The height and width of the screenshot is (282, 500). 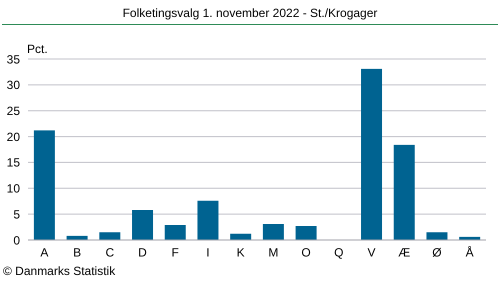 What do you see at coordinates (470, 253) in the screenshot?
I see `x-tick-label: Å` at bounding box center [470, 253].